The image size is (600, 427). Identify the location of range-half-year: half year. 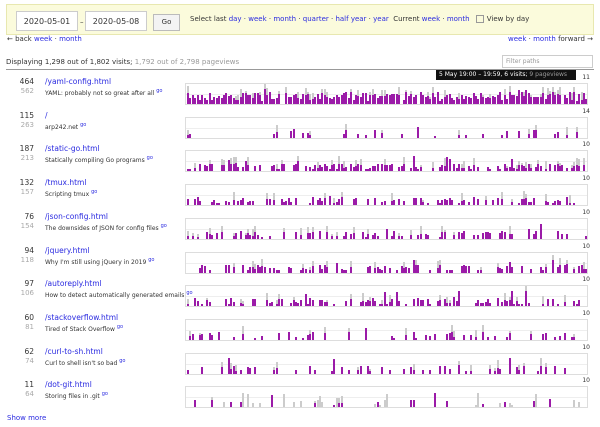
(351, 19).